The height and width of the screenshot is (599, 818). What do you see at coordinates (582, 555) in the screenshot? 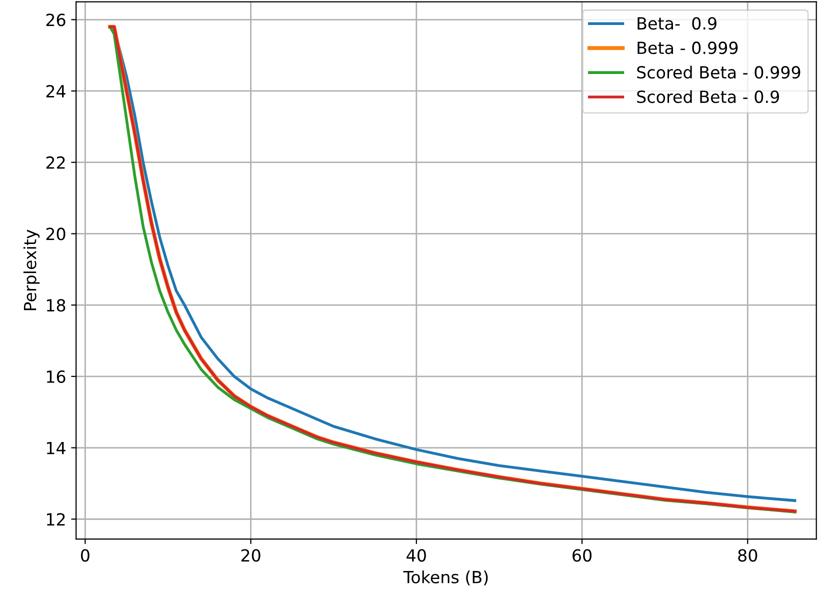
I see `x-tick-label: 60` at bounding box center [582, 555].